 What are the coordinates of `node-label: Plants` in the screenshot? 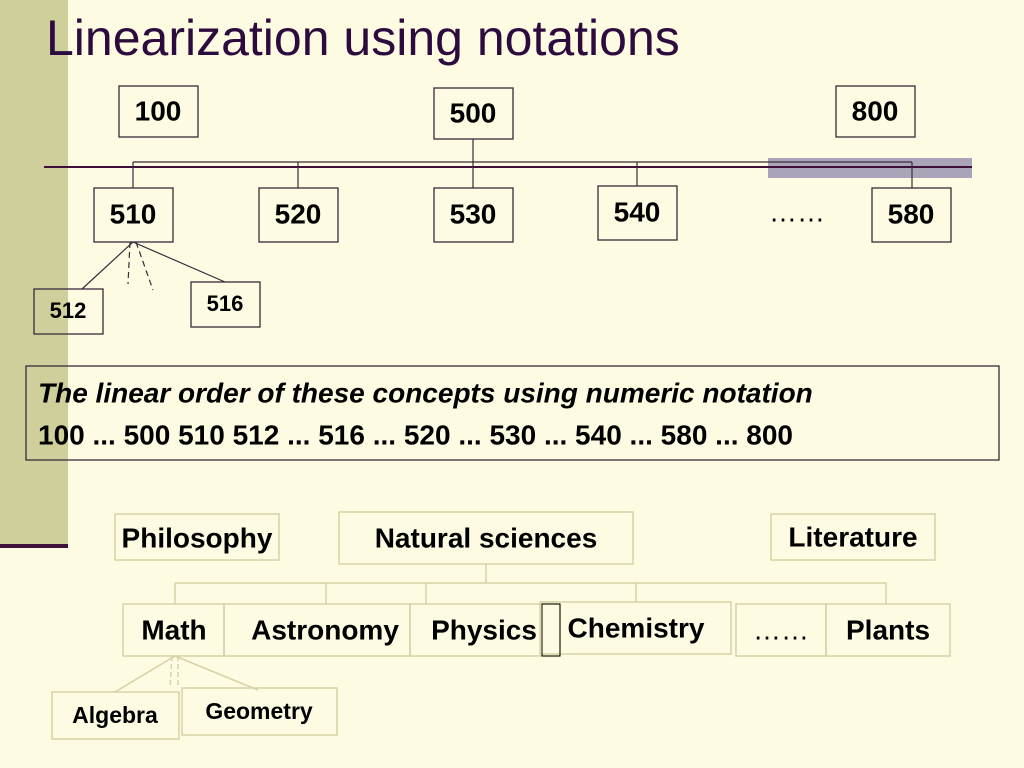 It's located at (888, 629).